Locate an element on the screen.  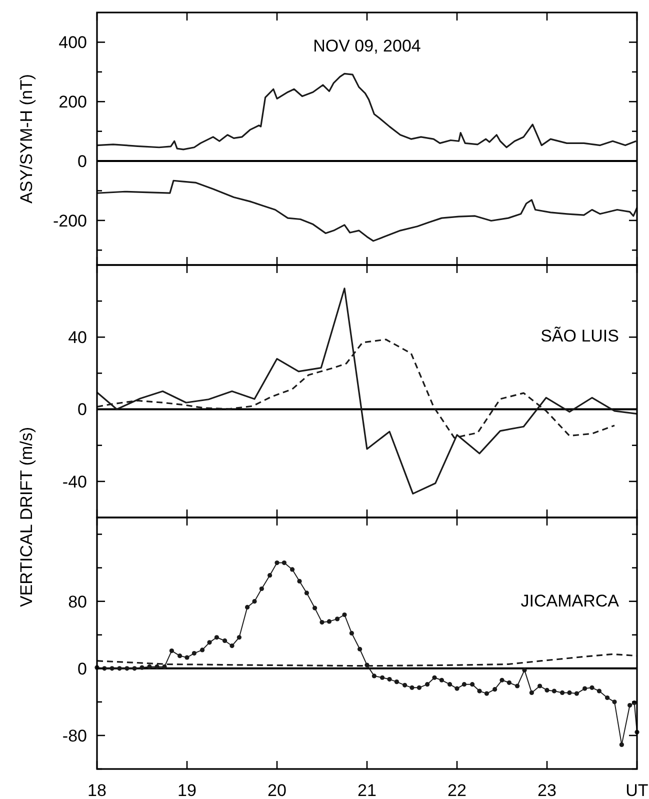
y-tick-label: 400 is located at coordinates (72, 42).